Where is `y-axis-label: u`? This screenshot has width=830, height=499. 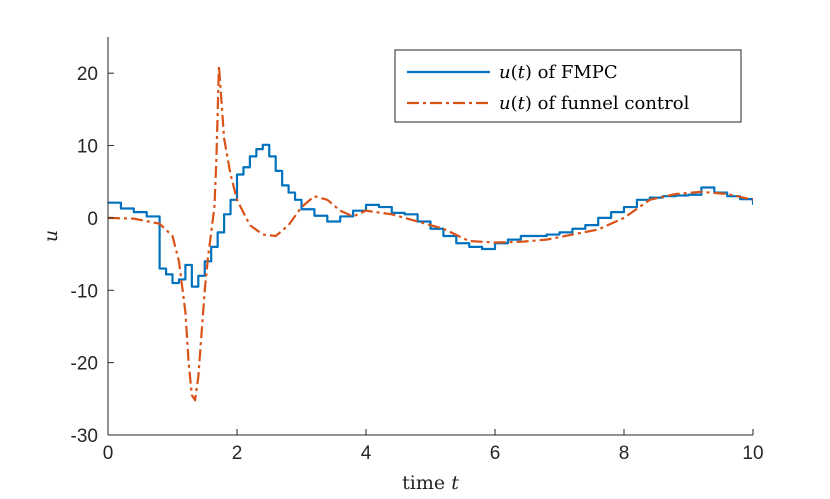
y-axis-label: u is located at coordinates (51, 236).